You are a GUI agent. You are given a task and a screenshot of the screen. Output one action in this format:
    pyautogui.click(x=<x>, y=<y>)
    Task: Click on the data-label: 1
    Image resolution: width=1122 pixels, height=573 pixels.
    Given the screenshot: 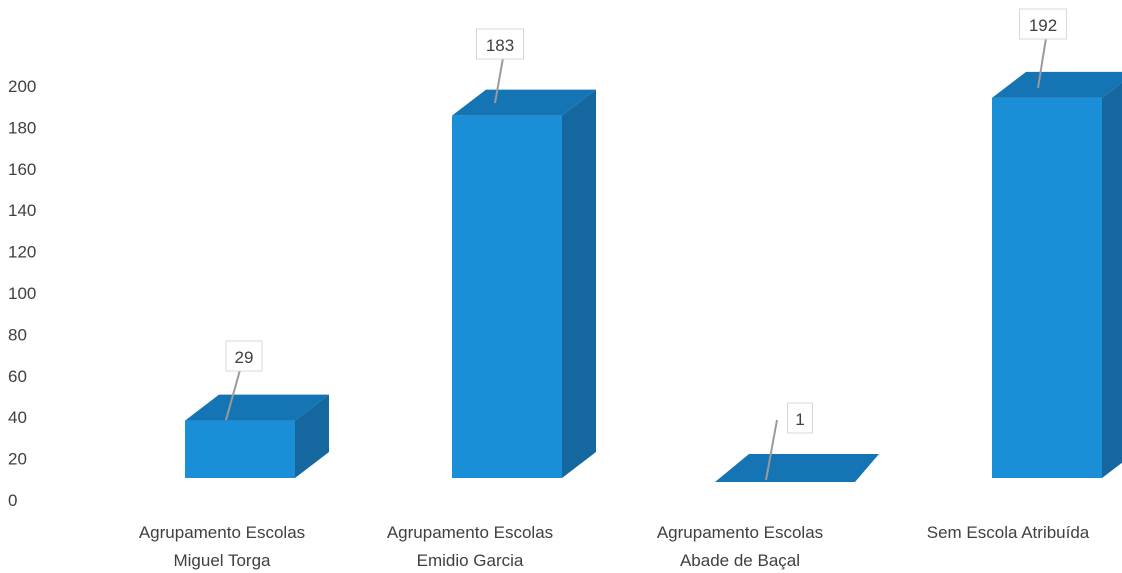 What is the action you would take?
    pyautogui.click(x=799, y=419)
    